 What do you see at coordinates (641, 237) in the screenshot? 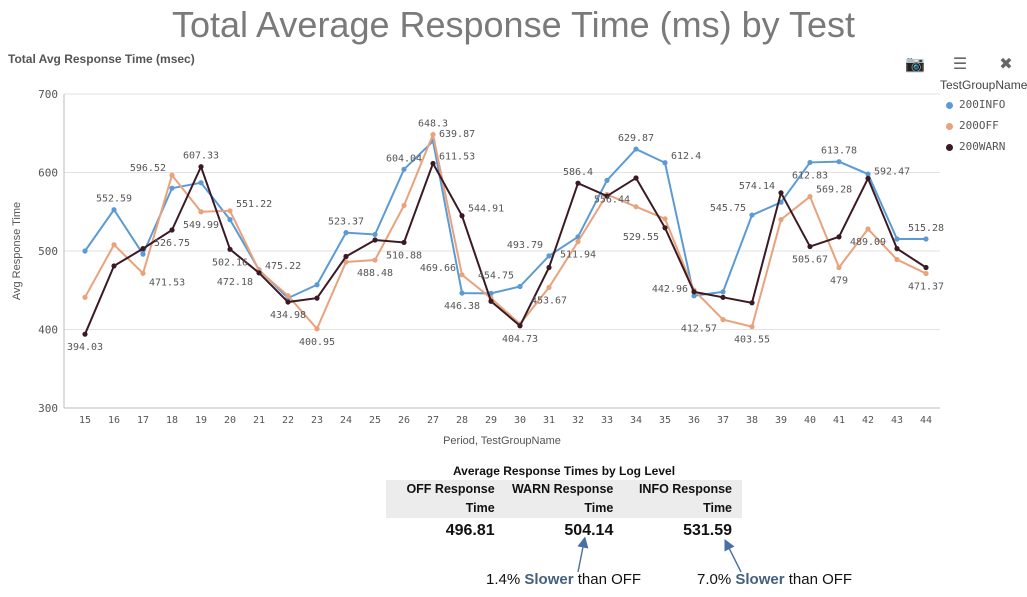
I see `data-label: 529.55` at bounding box center [641, 237].